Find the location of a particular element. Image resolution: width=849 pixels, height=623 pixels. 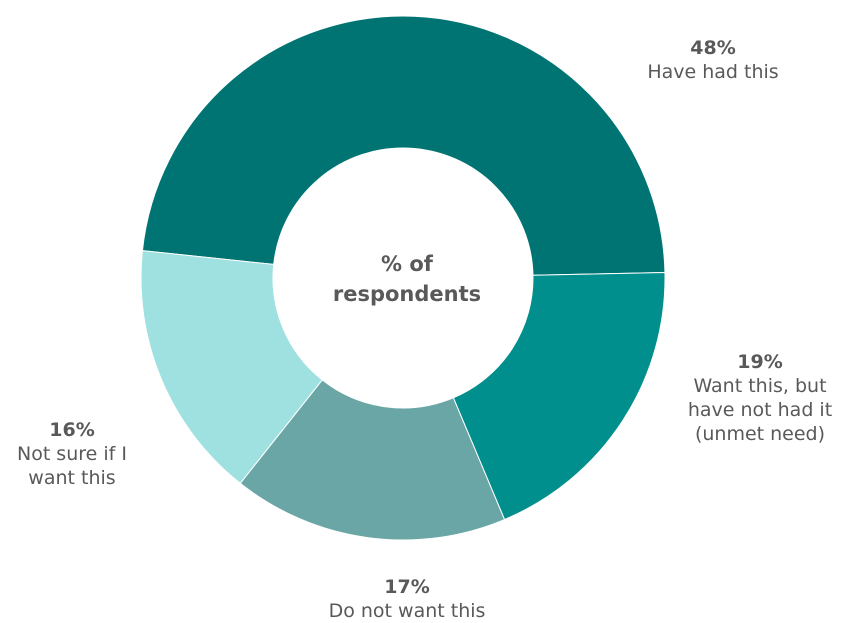

slice-label-do-not-want: 17% Do not want this is located at coordinates (407, 599).